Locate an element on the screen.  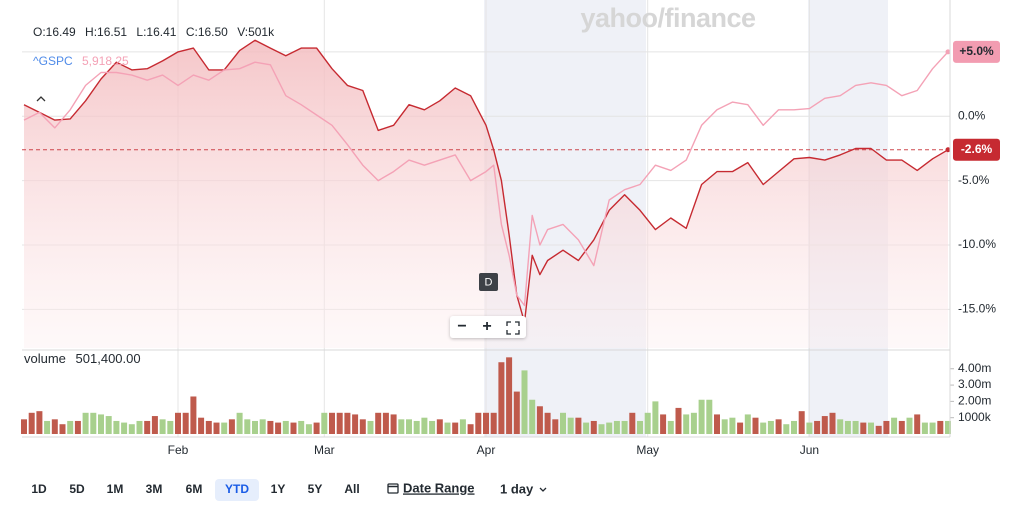
collapse-icon is located at coordinates (41, 99).